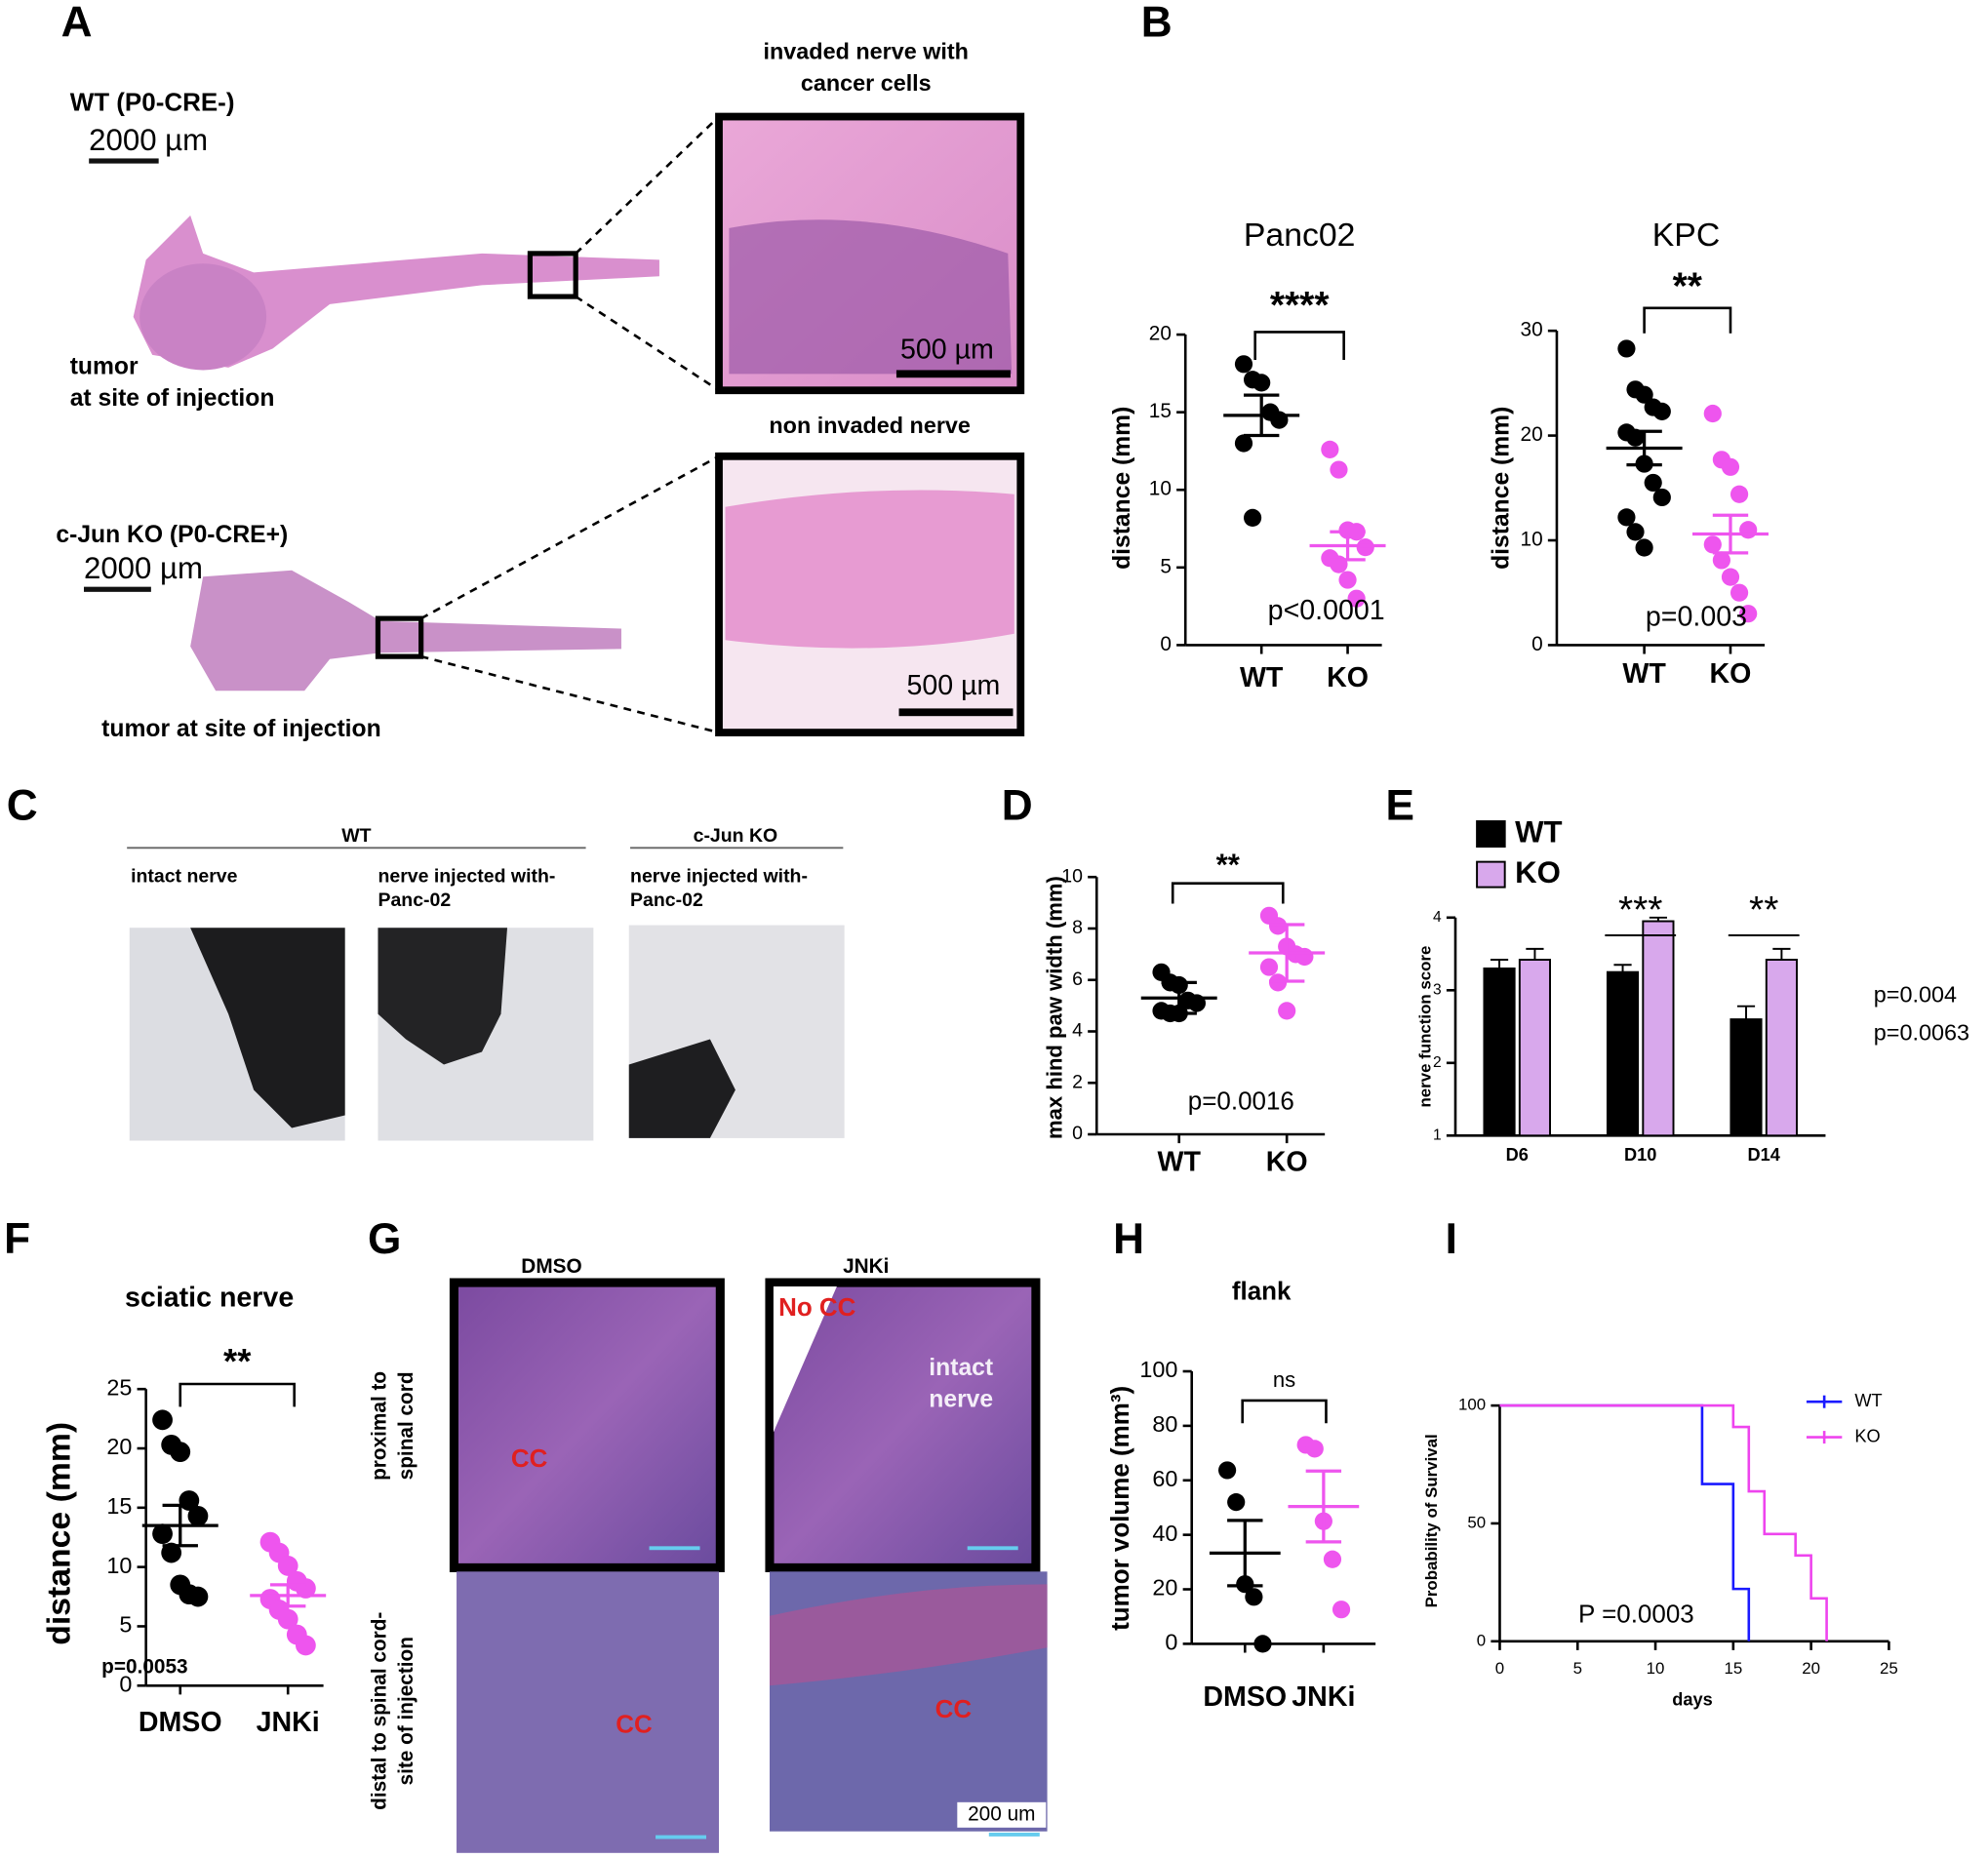 Image resolution: width=1988 pixels, height=1858 pixels. What do you see at coordinates (22, 806) in the screenshot?
I see `panel-label: C` at bounding box center [22, 806].